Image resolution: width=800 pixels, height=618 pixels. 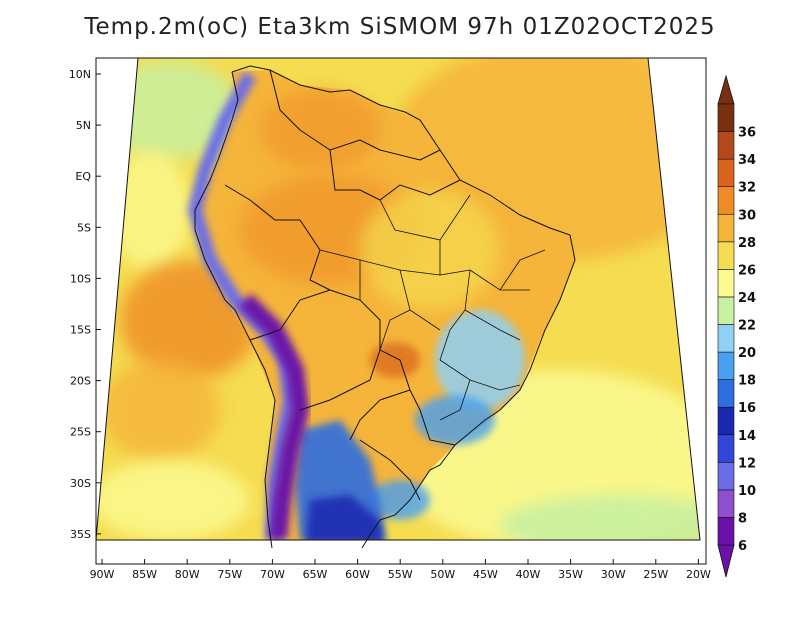 What do you see at coordinates (357, 574) in the screenshot?
I see `lon-tick-label: 60W` at bounding box center [357, 574].